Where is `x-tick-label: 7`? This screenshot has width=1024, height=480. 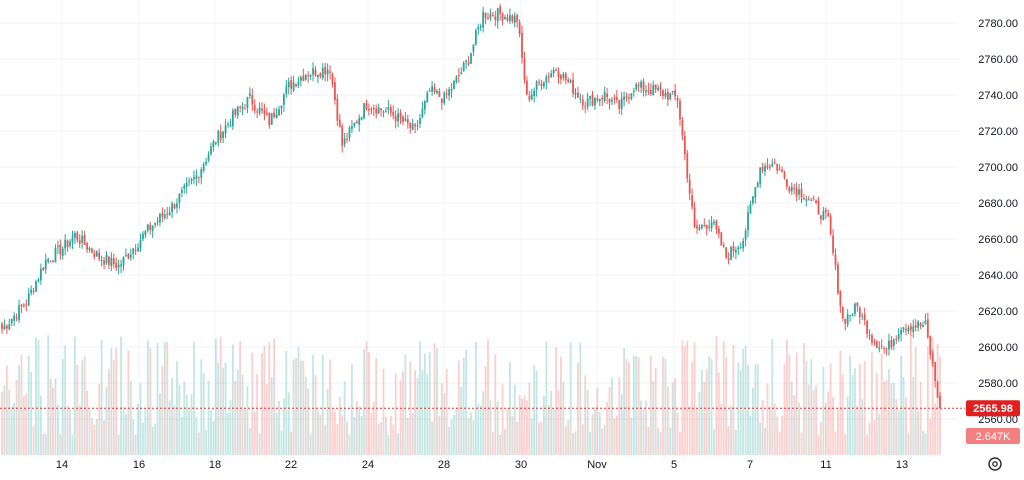 x-tick-label: 7 is located at coordinates (750, 465).